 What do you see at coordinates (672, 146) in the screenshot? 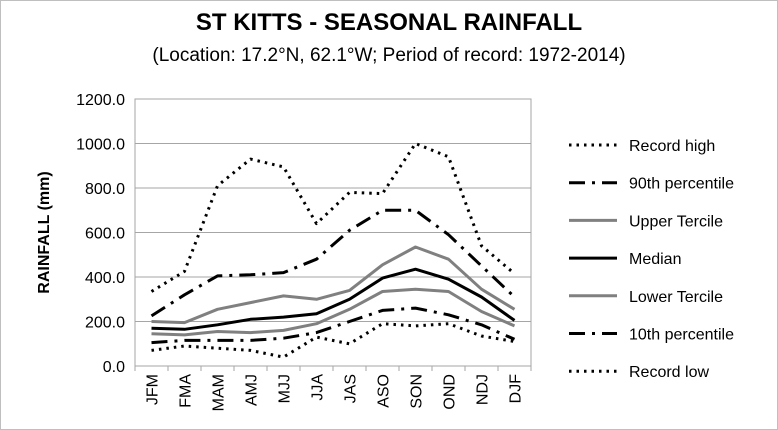
I see `legend-label: Record high` at bounding box center [672, 146].